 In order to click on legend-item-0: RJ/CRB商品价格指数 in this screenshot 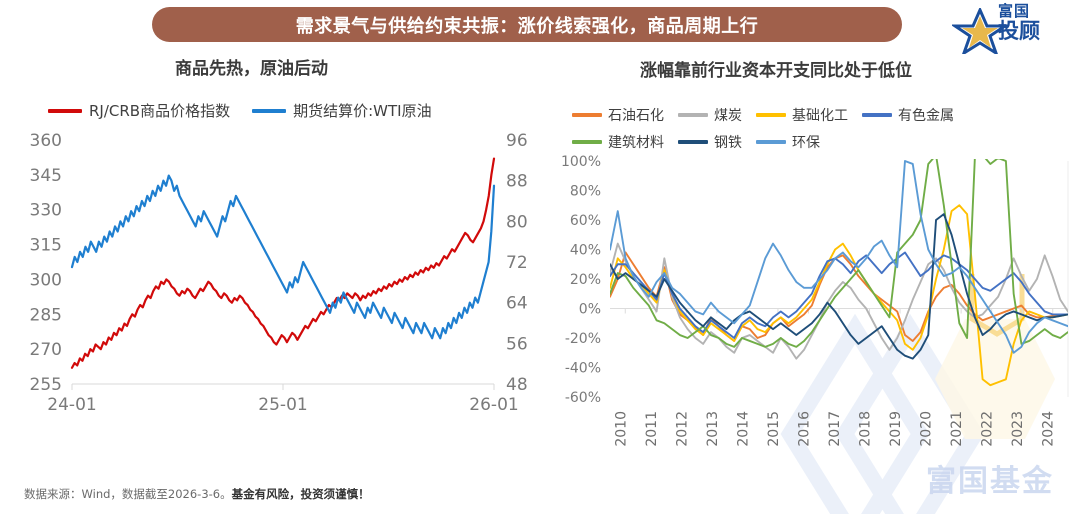, I will do `click(139, 110)`.